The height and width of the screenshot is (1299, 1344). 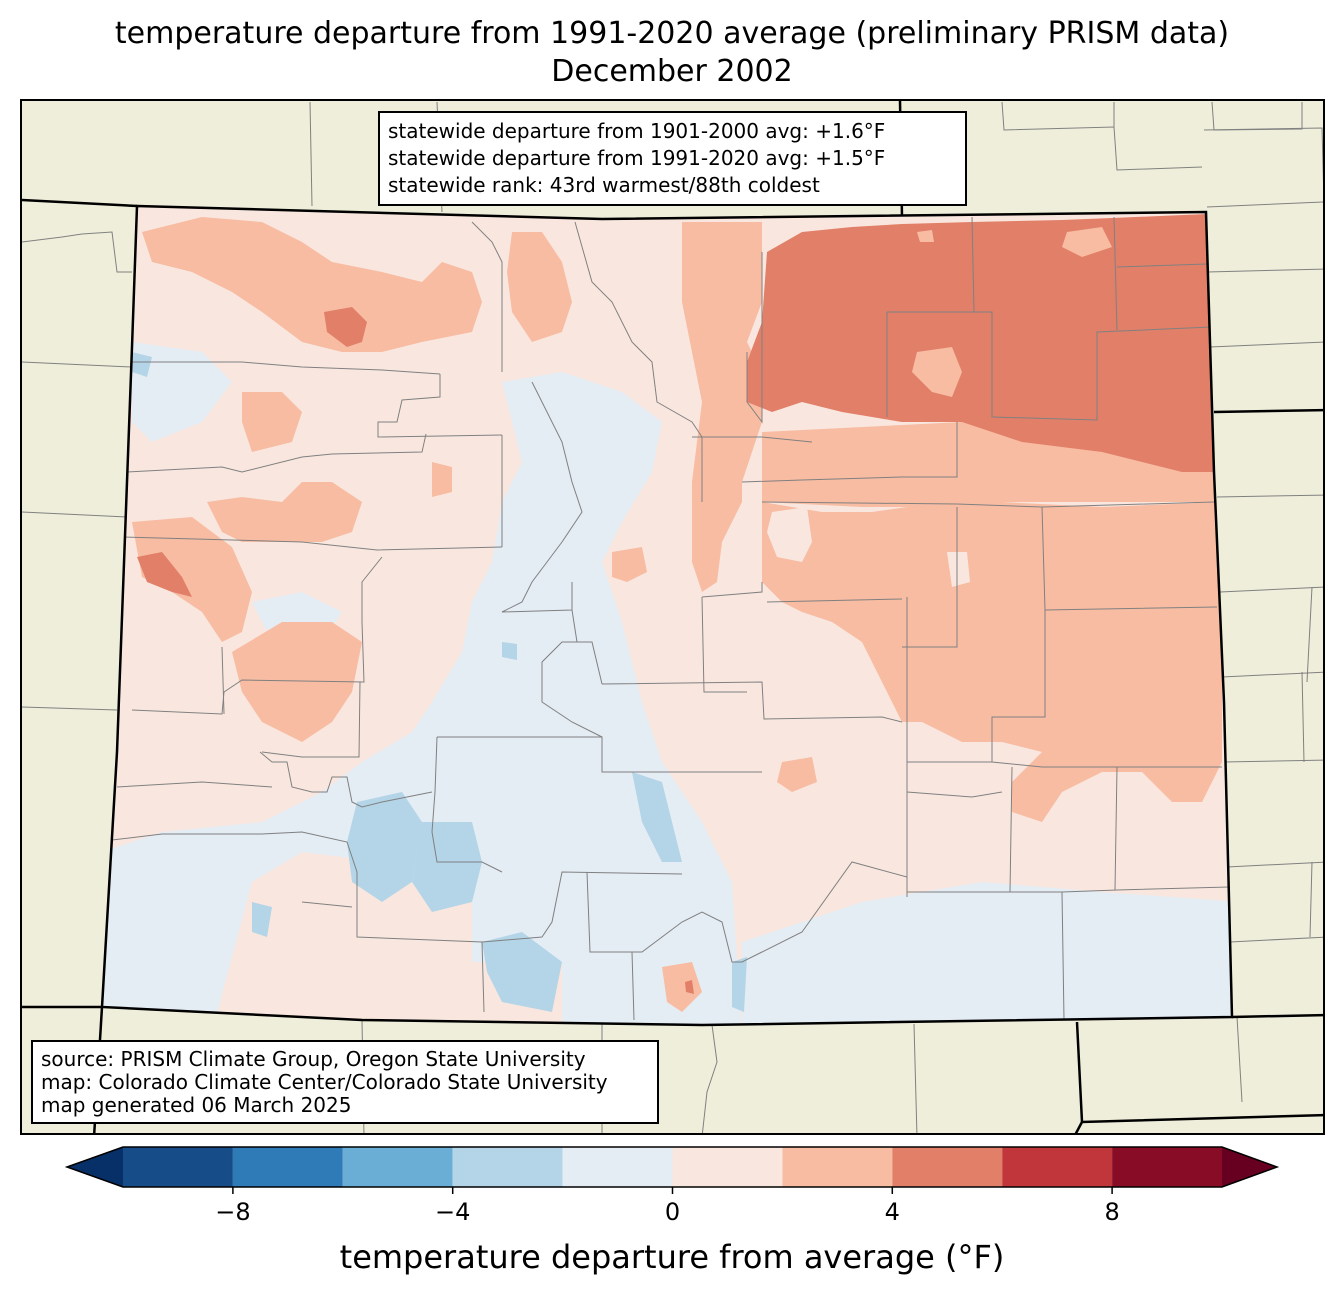 What do you see at coordinates (232, 1212) in the screenshot?
I see `colorbar-tick-label: −8` at bounding box center [232, 1212].